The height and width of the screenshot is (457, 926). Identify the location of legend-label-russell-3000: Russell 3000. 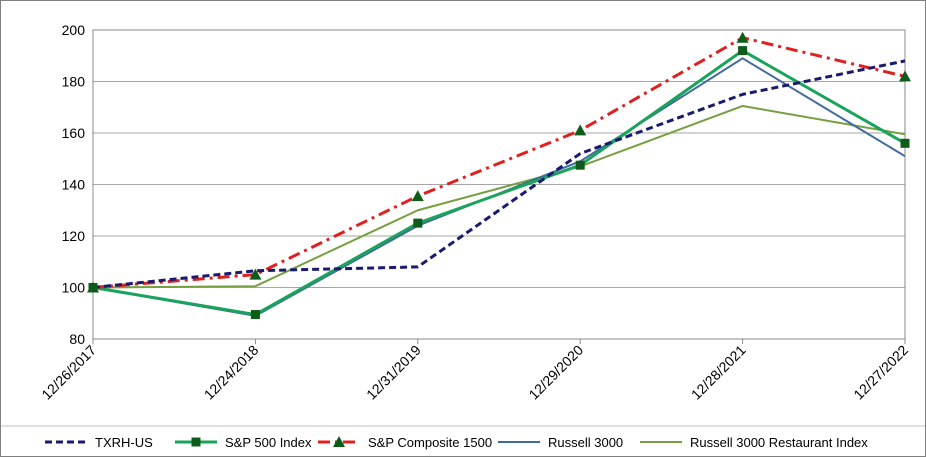
(585, 442).